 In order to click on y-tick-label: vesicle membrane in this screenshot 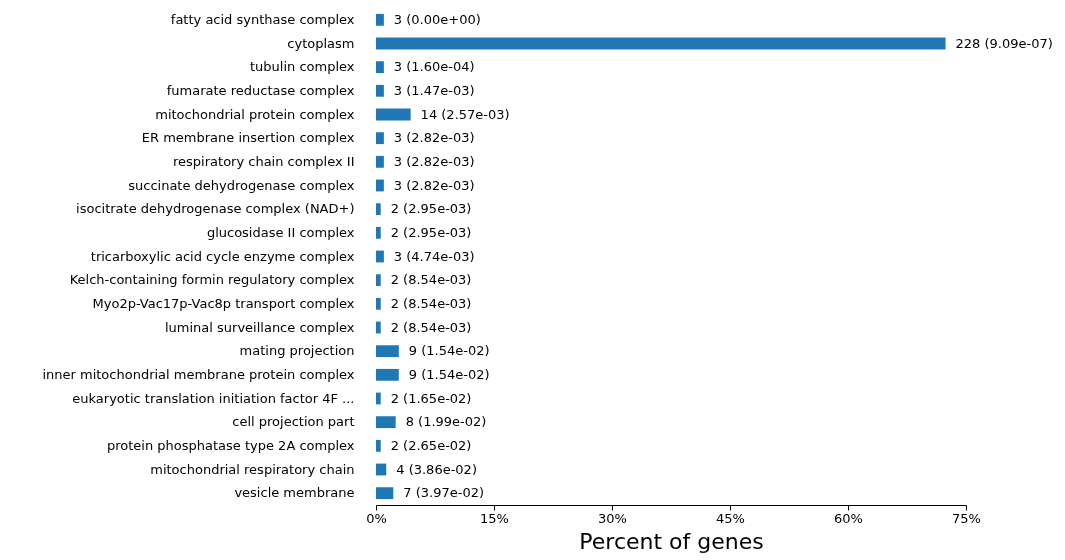, I will do `click(294, 493)`.